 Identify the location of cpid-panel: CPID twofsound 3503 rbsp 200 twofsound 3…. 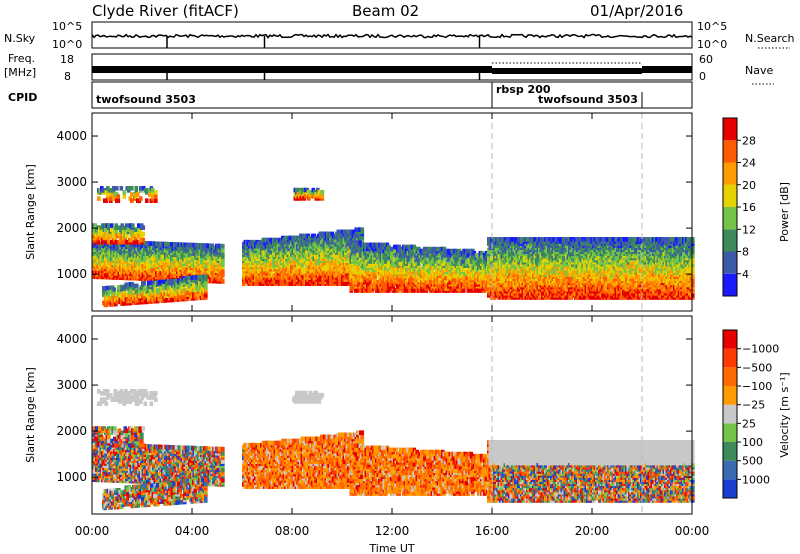
(350, 95).